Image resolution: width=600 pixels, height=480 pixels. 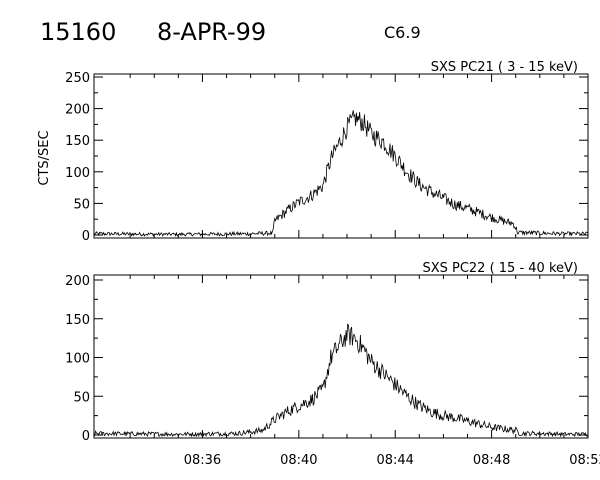 What do you see at coordinates (491, 460) in the screenshot?
I see `x-tick-label: 08:48` at bounding box center [491, 460].